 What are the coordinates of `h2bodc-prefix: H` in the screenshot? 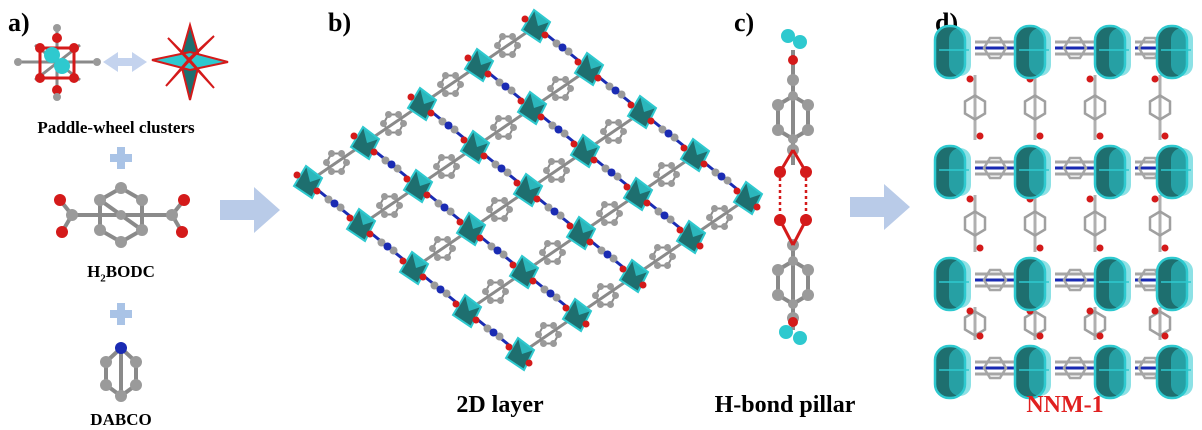 It's located at (94, 271).